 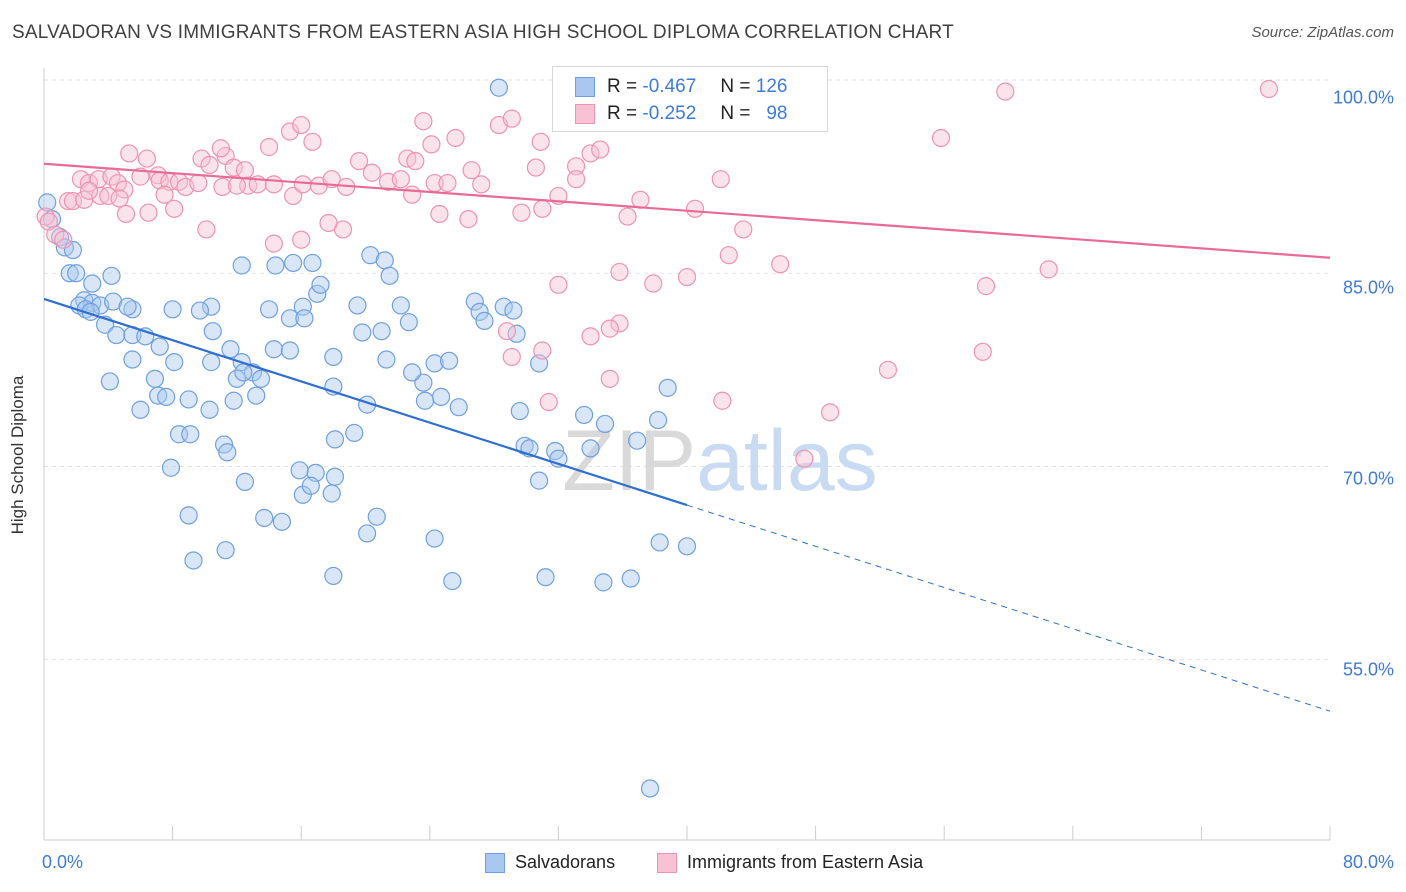 What do you see at coordinates (63, 862) in the screenshot?
I see `x-tick-label-min: 0.0%` at bounding box center [63, 862].